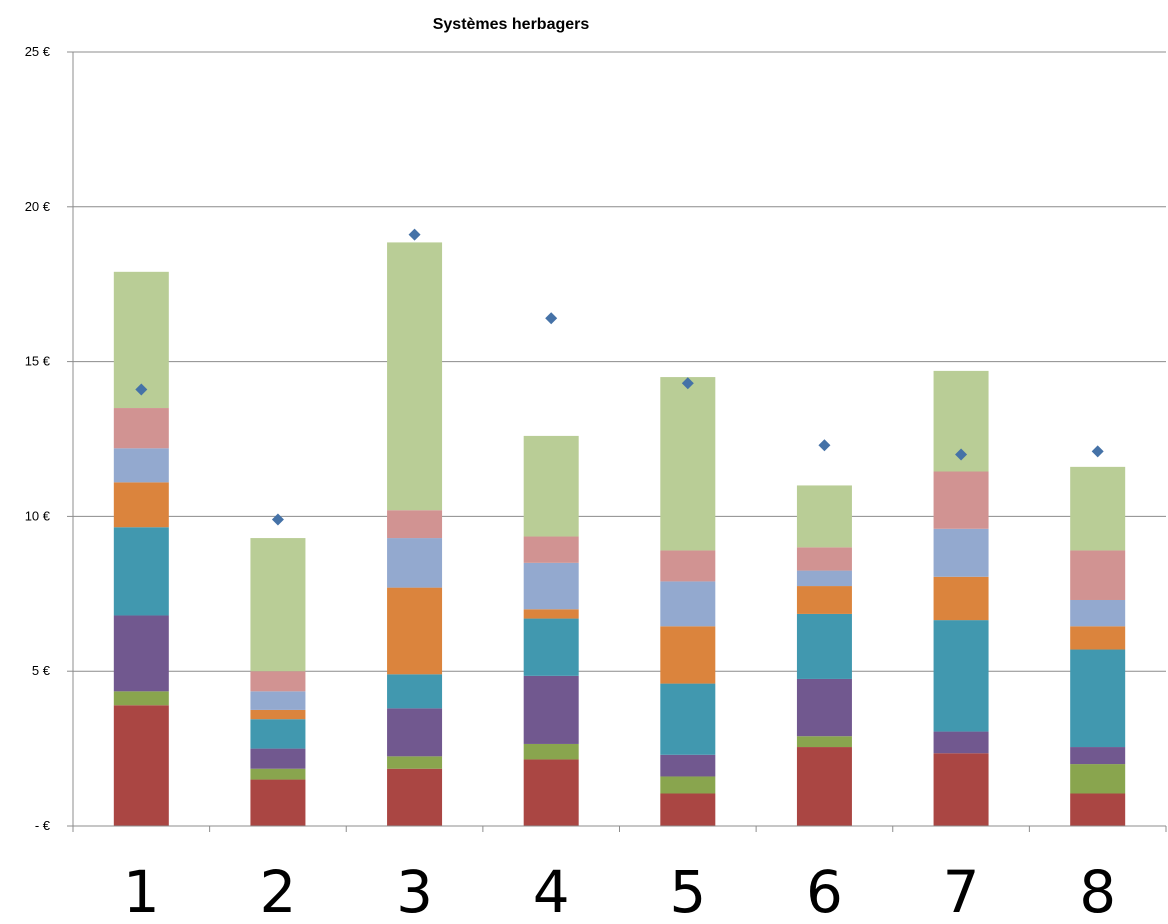  What do you see at coordinates (551, 891) in the screenshot?
I see `x-tick-label: 4` at bounding box center [551, 891].